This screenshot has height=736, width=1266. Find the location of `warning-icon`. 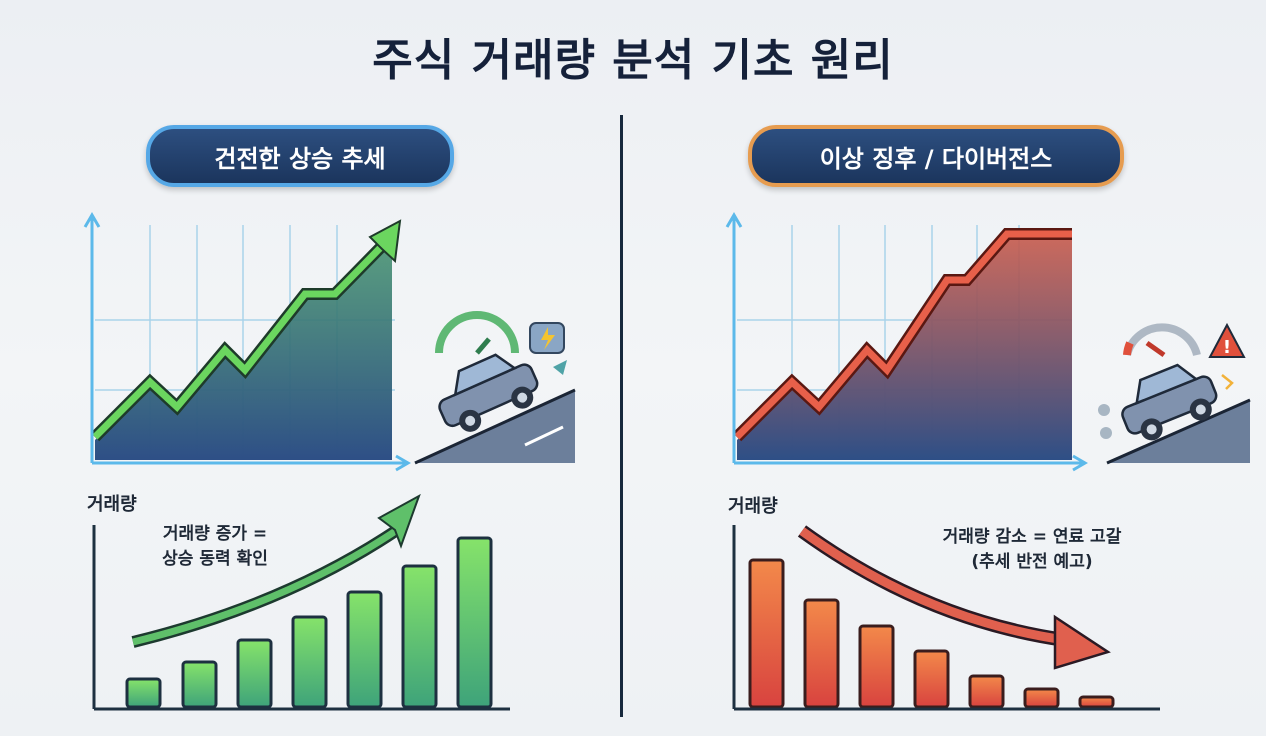

warning-icon is located at coordinates (1227, 340).